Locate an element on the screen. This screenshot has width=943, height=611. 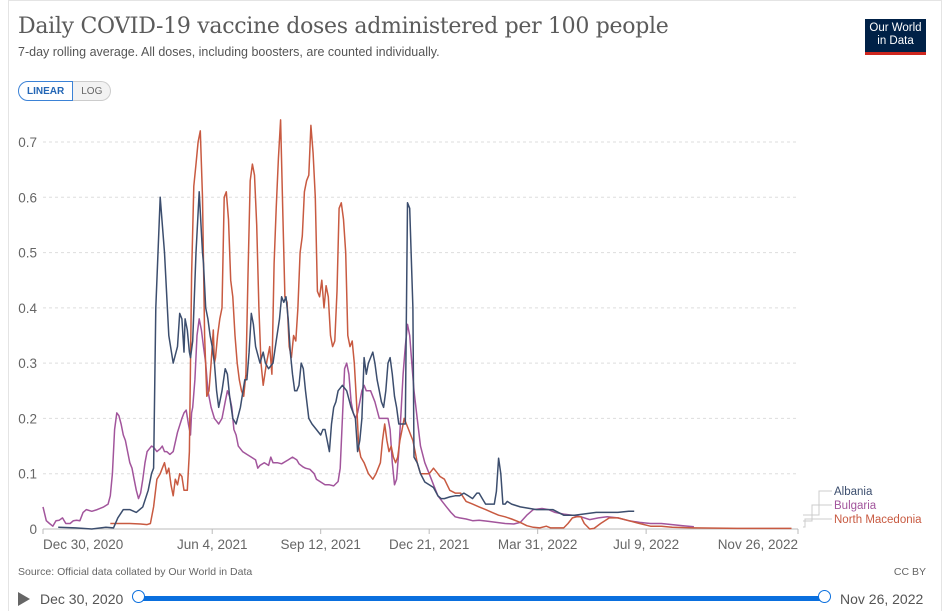
y-axis-ticks: 0 0.1 0.2 0.3 0.4 0.5 0.6 0.7 is located at coordinates (27, 336).